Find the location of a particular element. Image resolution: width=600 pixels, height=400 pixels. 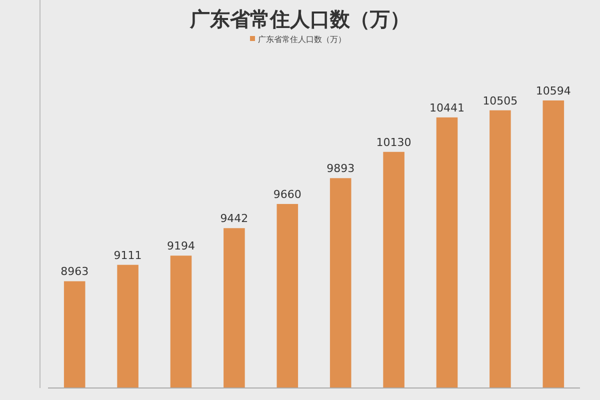

data-label: 10130 is located at coordinates (394, 142).